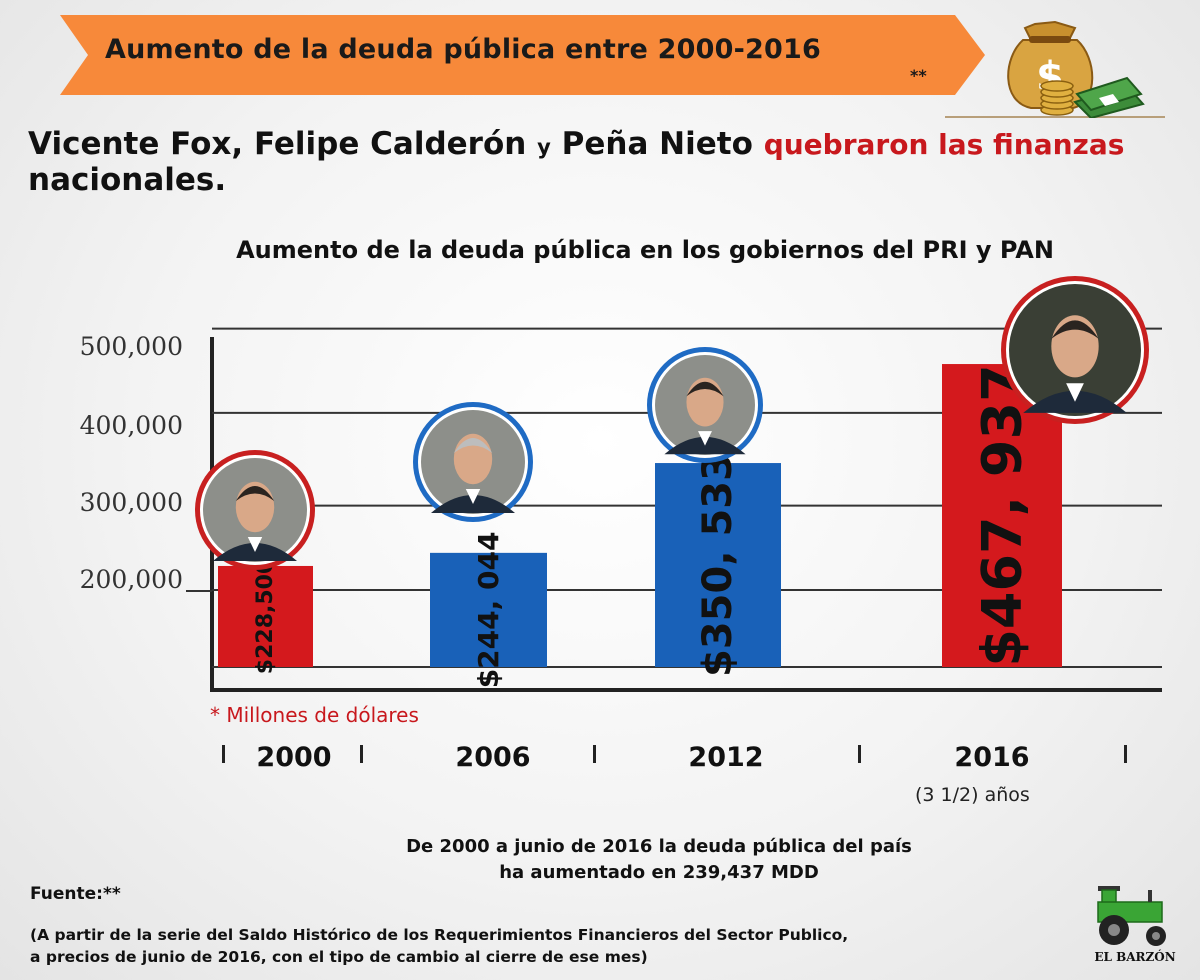  I want to click on data-label: $467, 937, so click(1002, 515).